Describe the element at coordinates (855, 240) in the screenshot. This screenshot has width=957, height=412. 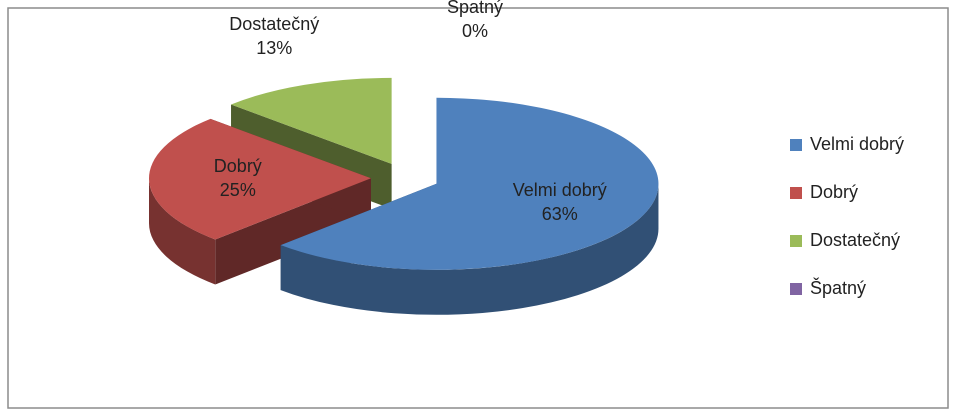
I see `legend-label: Dostatečný` at that location.